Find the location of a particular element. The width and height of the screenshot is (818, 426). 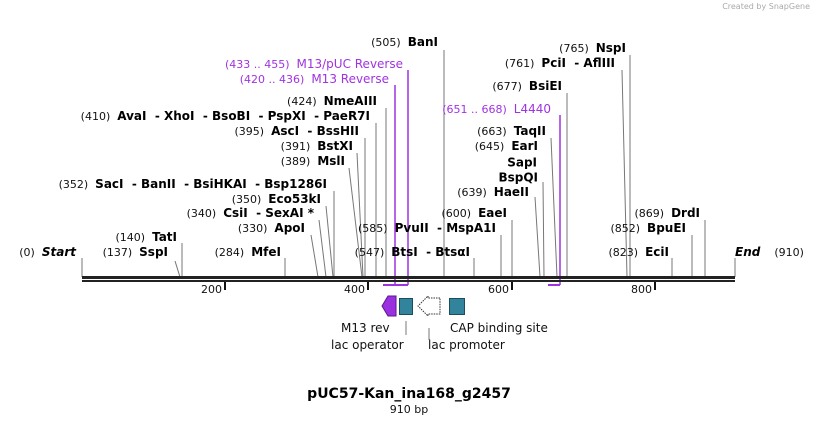

enzyme-sapi: SapI is located at coordinates (522, 162).